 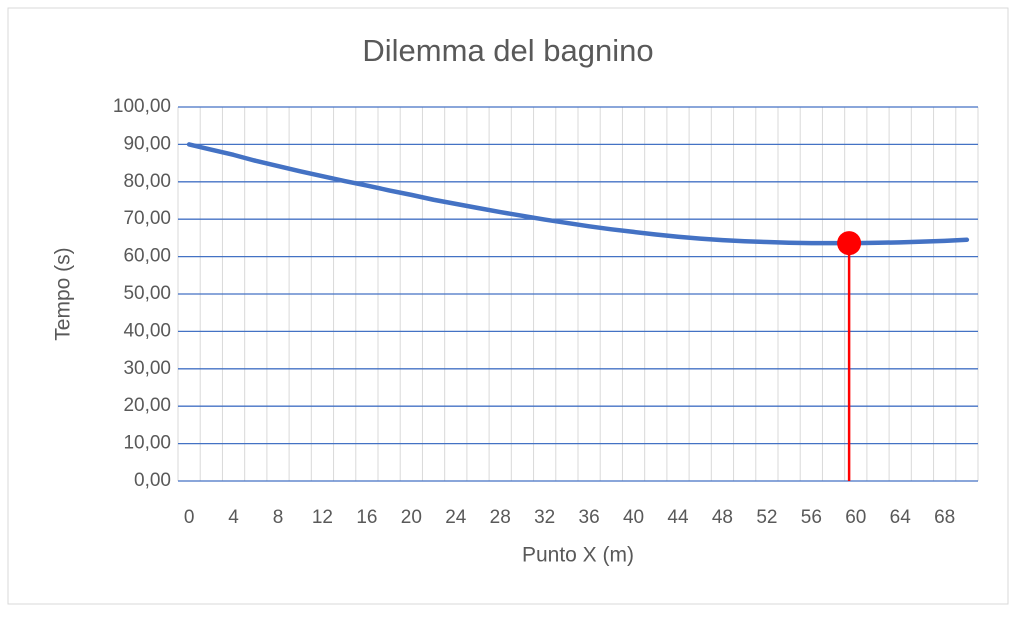 What do you see at coordinates (811, 517) in the screenshot?
I see `x-tick-label: 56` at bounding box center [811, 517].